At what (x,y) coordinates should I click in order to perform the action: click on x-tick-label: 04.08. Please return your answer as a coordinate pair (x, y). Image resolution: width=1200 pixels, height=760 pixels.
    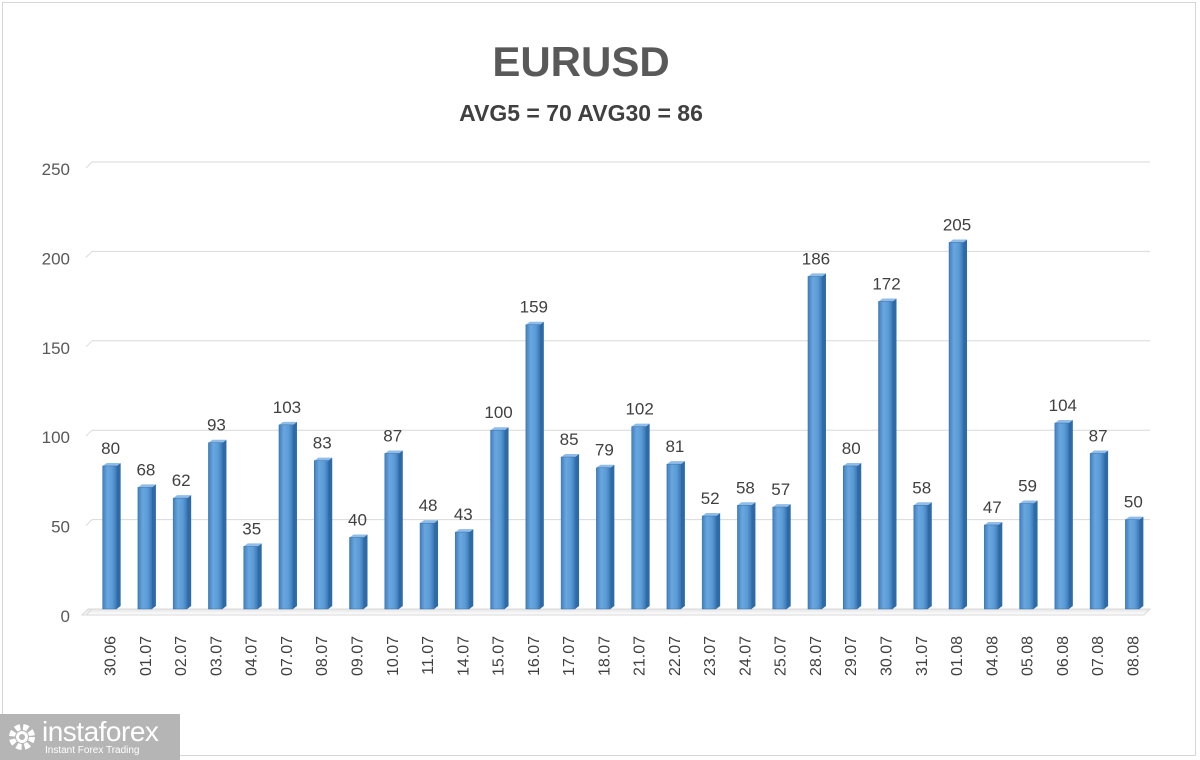
    Looking at the image, I should click on (992, 656).